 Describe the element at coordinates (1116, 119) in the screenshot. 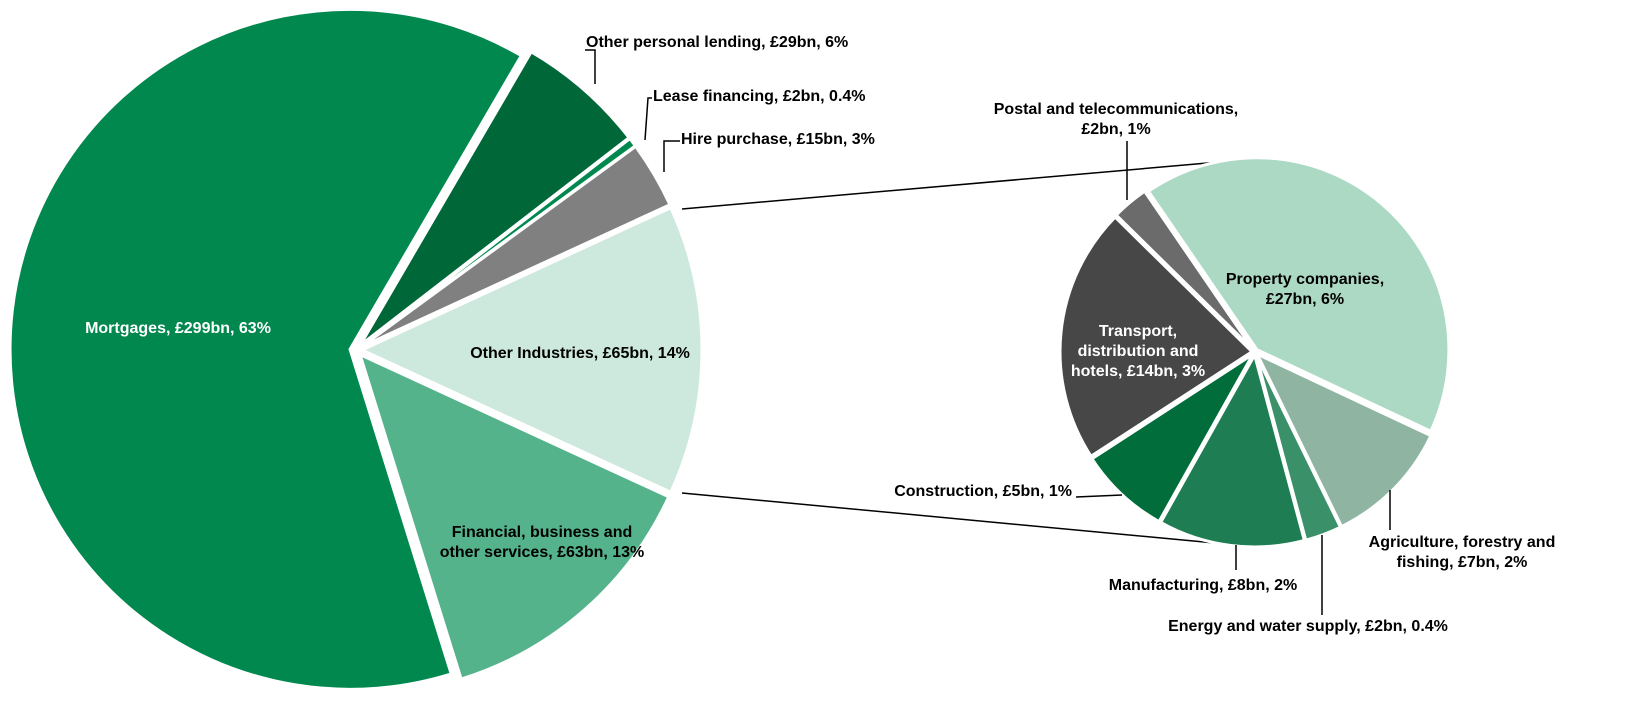

I see `data-label: Postal and telecommunications, £2bn, 1%` at that location.